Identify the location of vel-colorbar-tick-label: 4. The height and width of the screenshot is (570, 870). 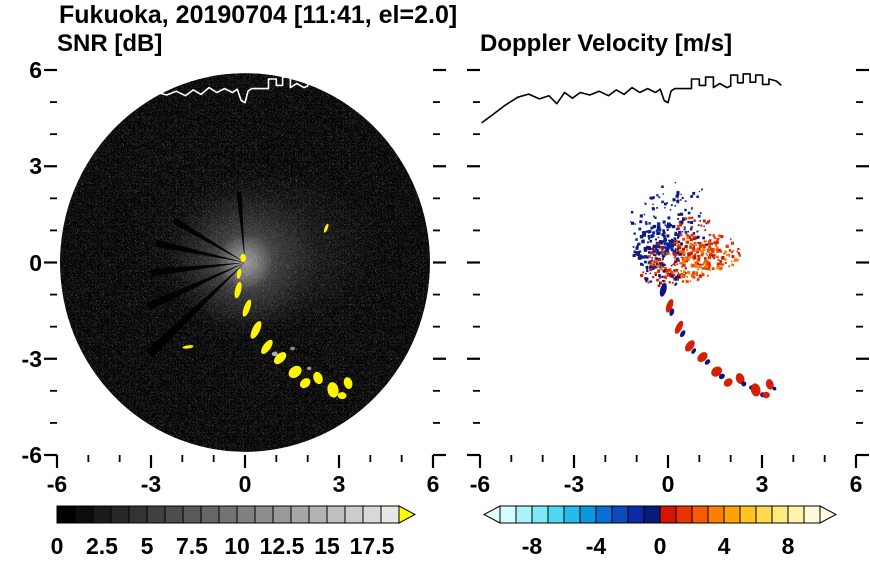
(724, 546).